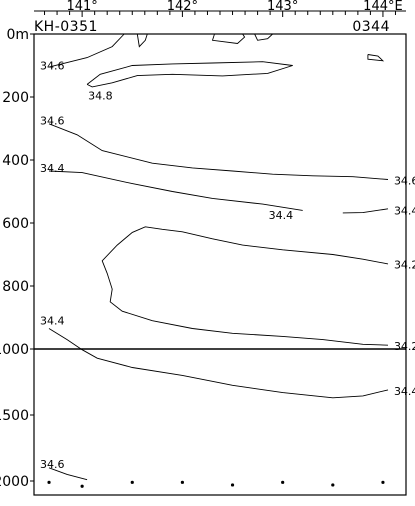 The width and height of the screenshot is (415, 506). What do you see at coordinates (282, 7) in the screenshot?
I see `top-tick-label: 143°` at bounding box center [282, 7].